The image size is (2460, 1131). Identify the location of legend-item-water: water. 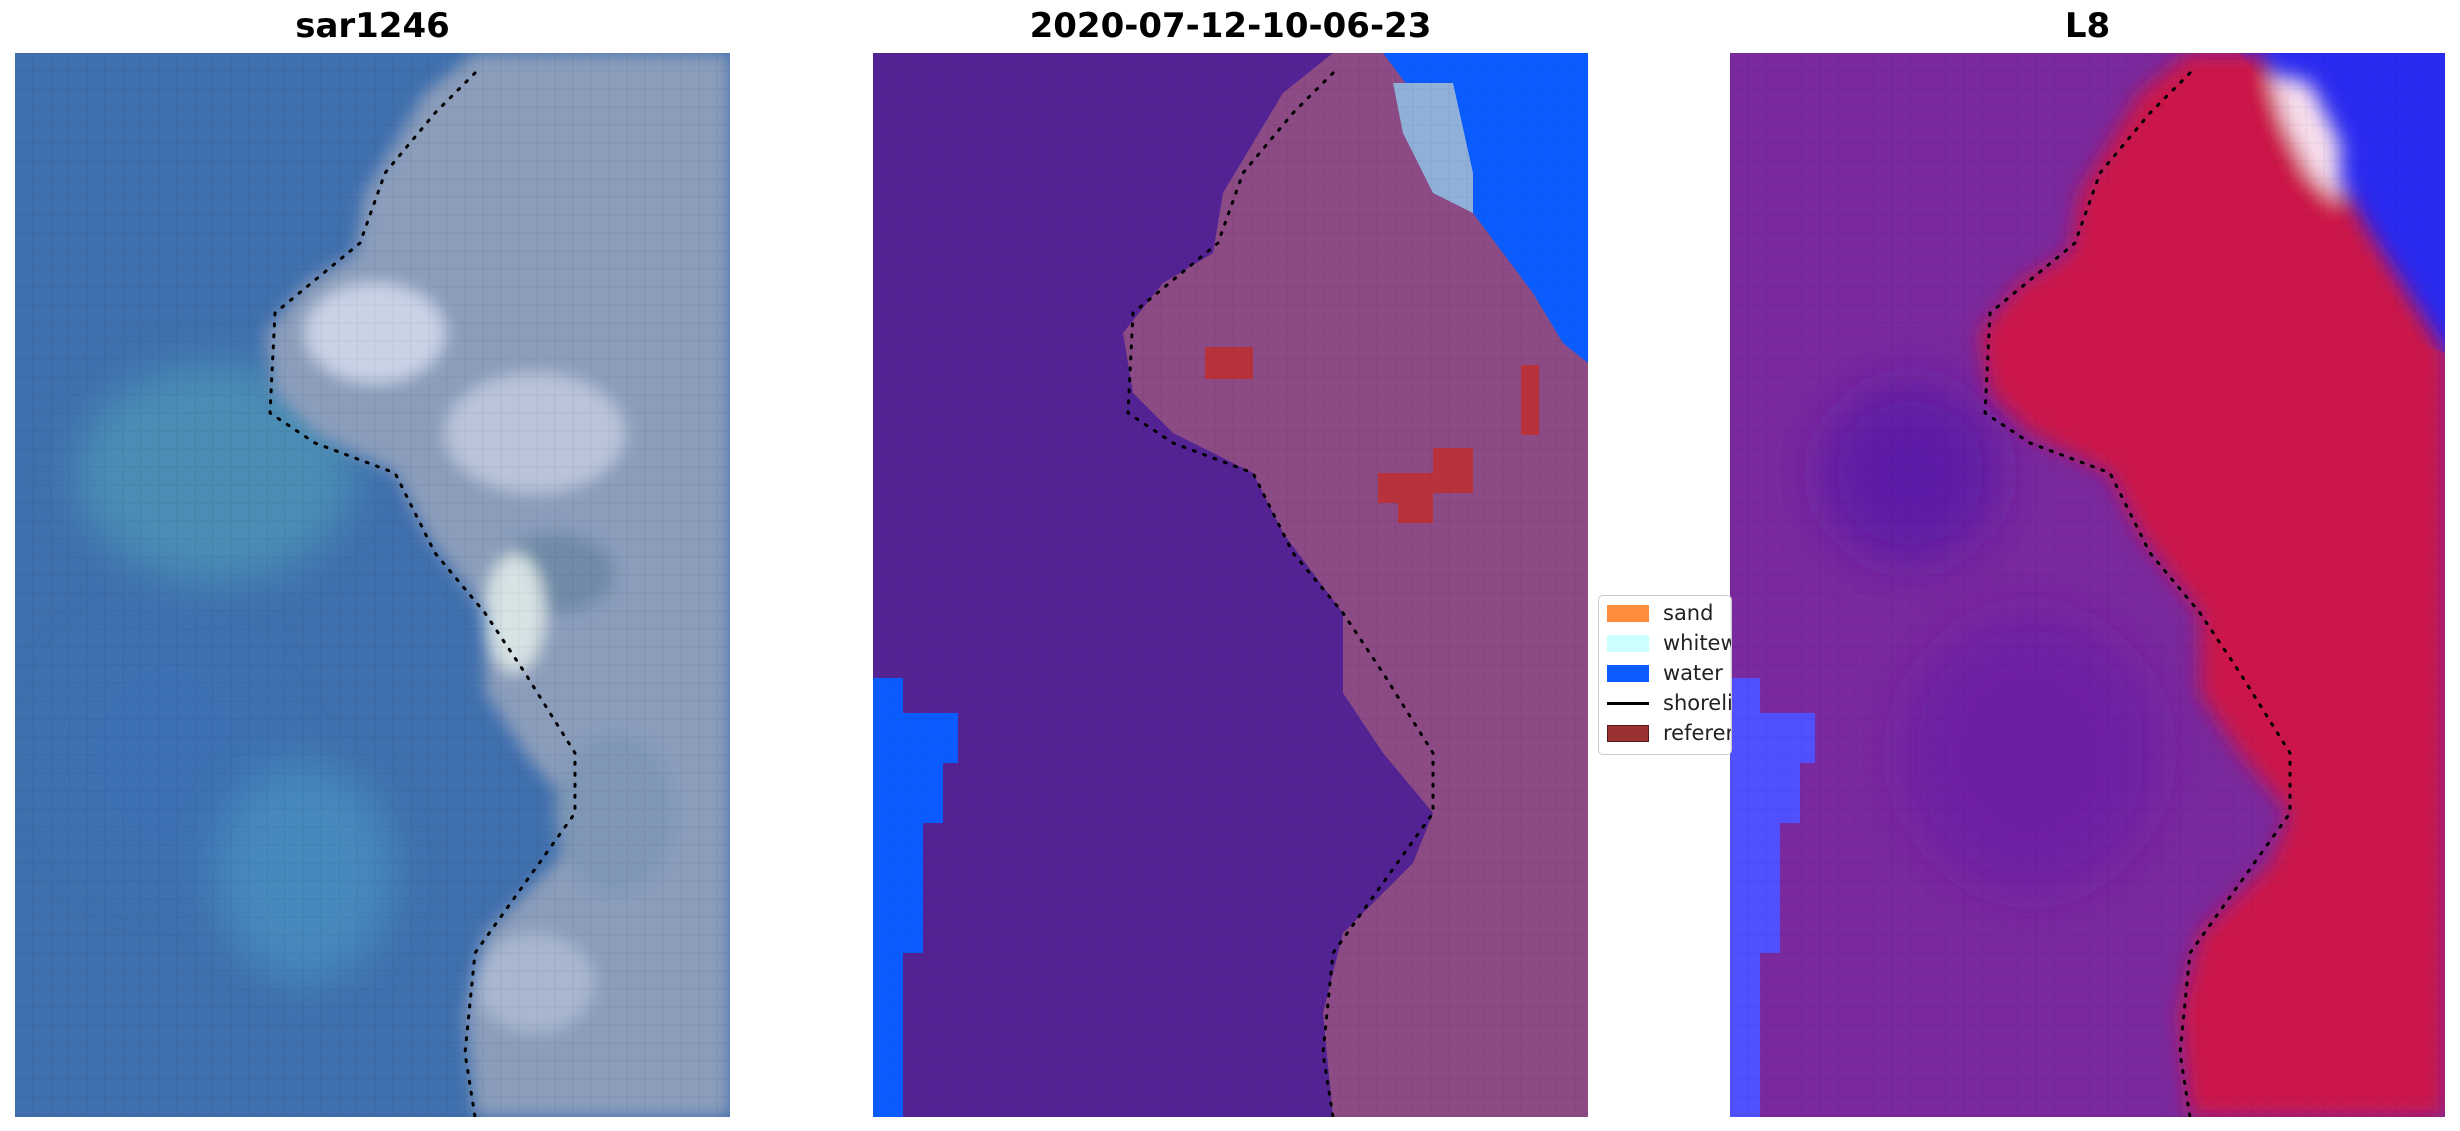
(1665, 673).